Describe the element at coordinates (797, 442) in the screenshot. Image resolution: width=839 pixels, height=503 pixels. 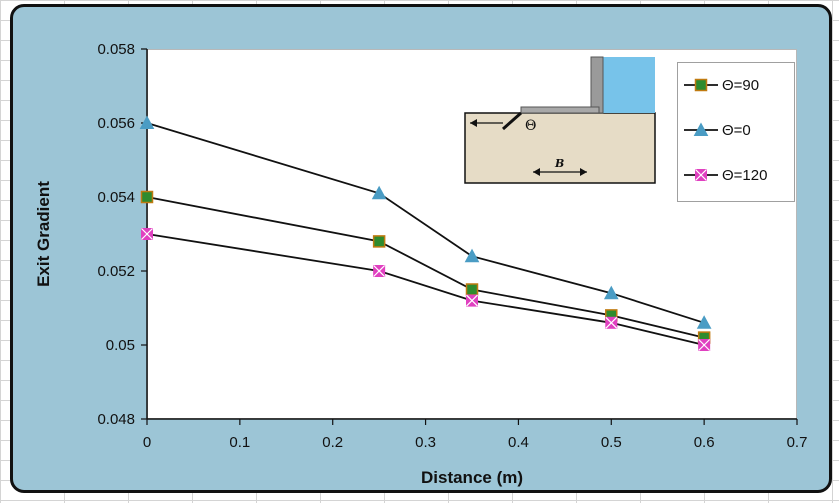
I see `x-tick-label: 0.7` at that location.